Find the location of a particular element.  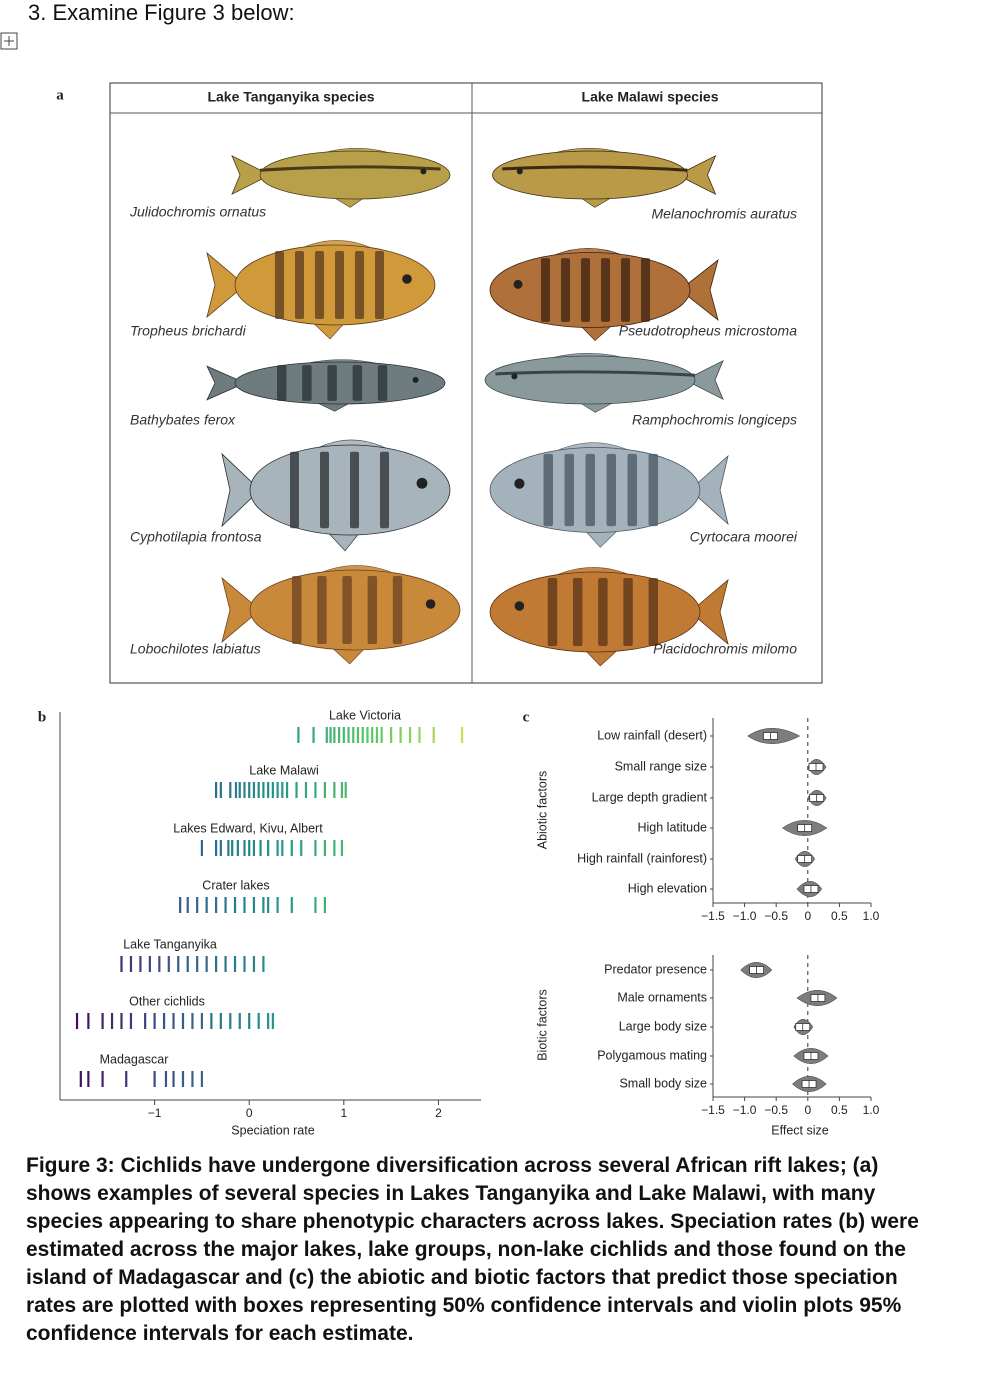

question: 3. Examine Figure 3 below: is located at coordinates (161, 12).